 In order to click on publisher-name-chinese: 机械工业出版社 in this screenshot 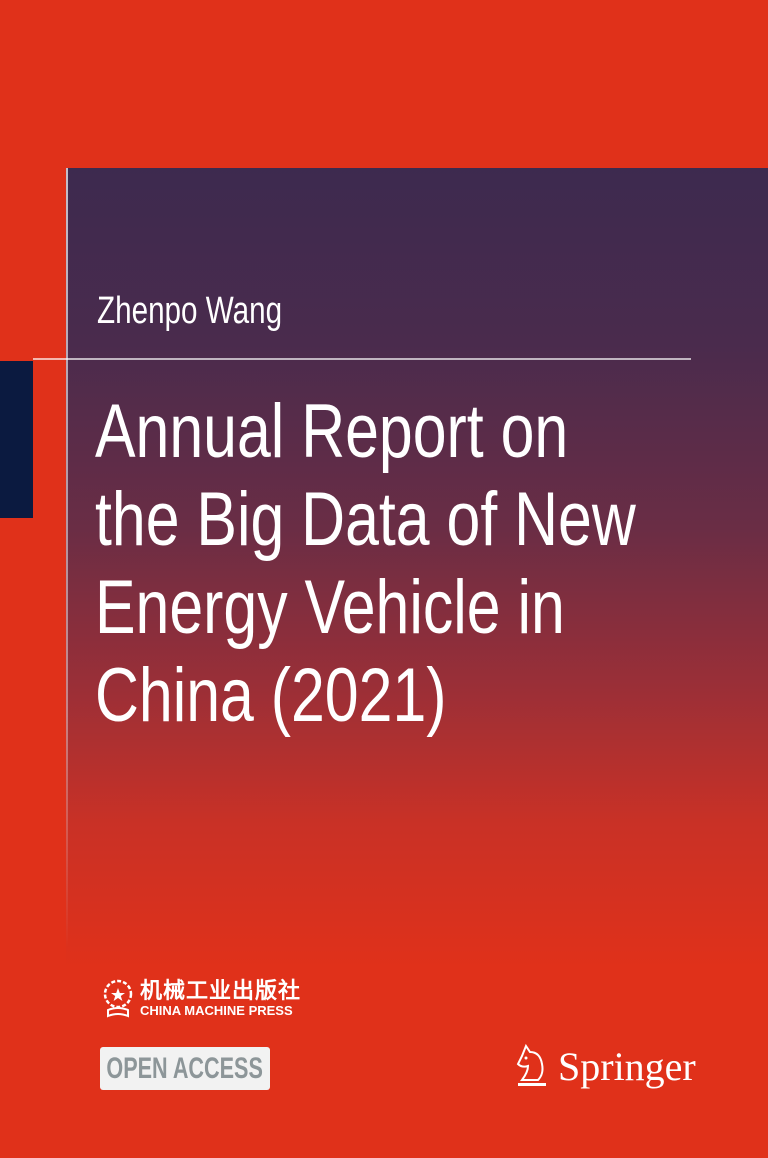, I will do `click(221, 990)`.